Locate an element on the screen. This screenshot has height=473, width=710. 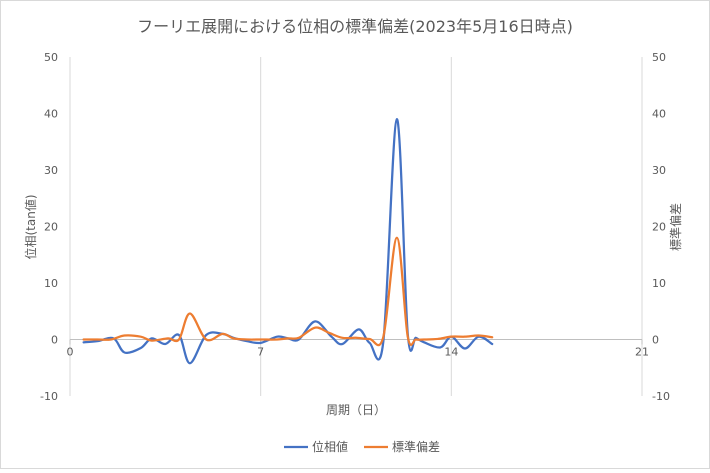
y-tick-label-left: 50 is located at coordinates (51, 57).